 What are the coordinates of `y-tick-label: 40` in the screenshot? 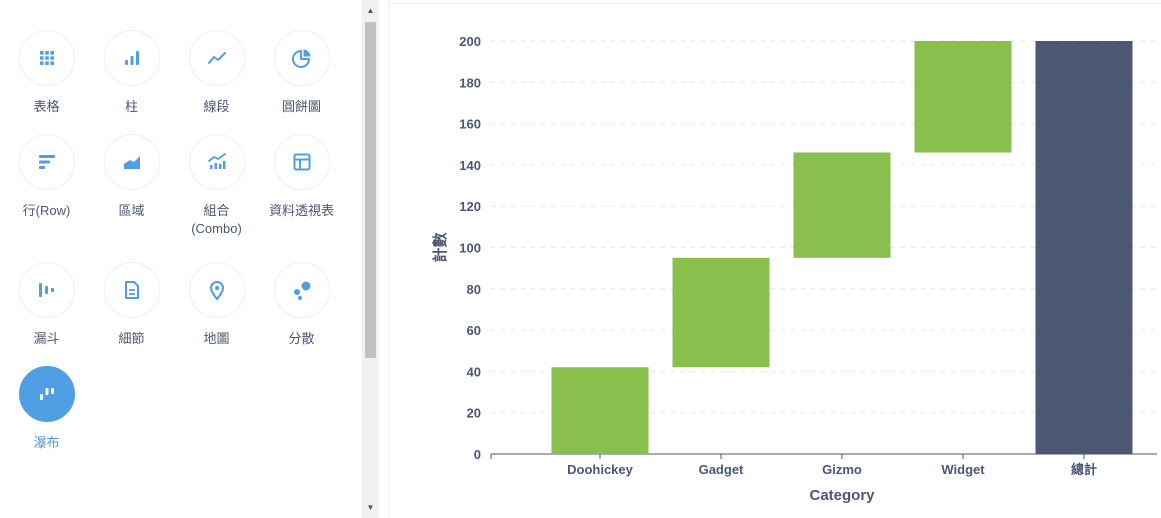 It's located at (474, 371).